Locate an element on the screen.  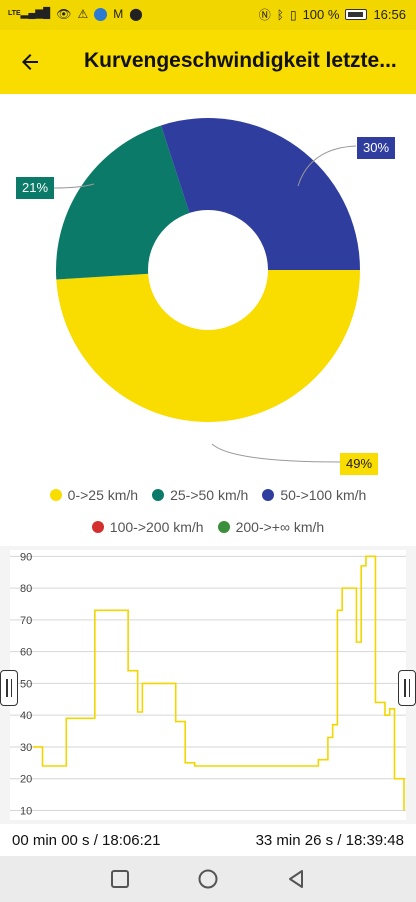
eye-icon: 👁 is located at coordinates (64, 14).